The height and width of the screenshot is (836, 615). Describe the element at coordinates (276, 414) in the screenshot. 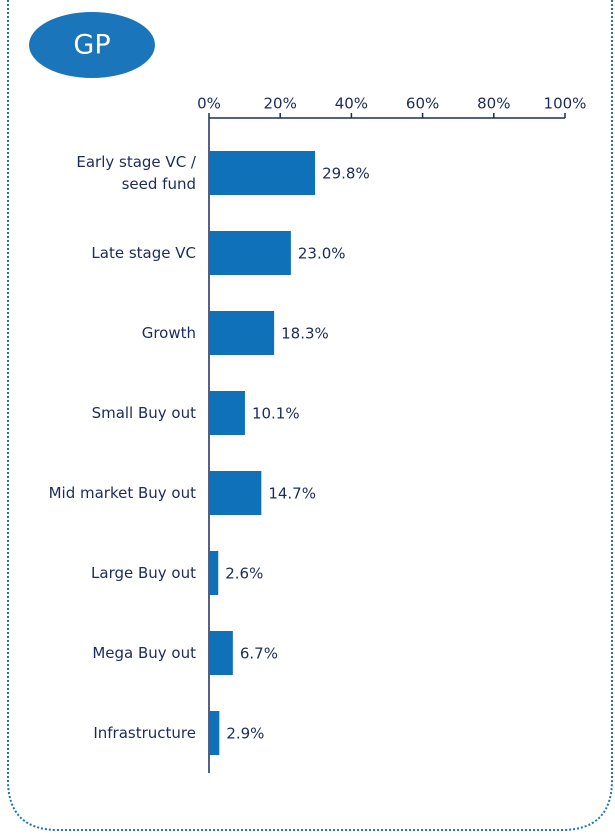

I see `value-label: 10.1%` at that location.